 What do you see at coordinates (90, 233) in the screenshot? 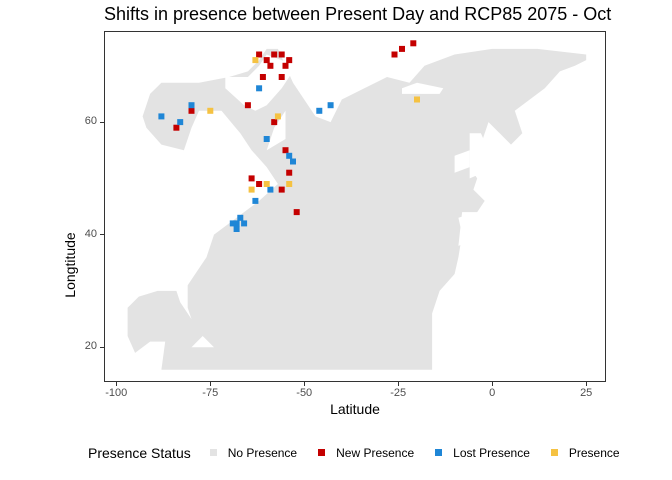
I see `y-tick-label: 40` at bounding box center [90, 233].